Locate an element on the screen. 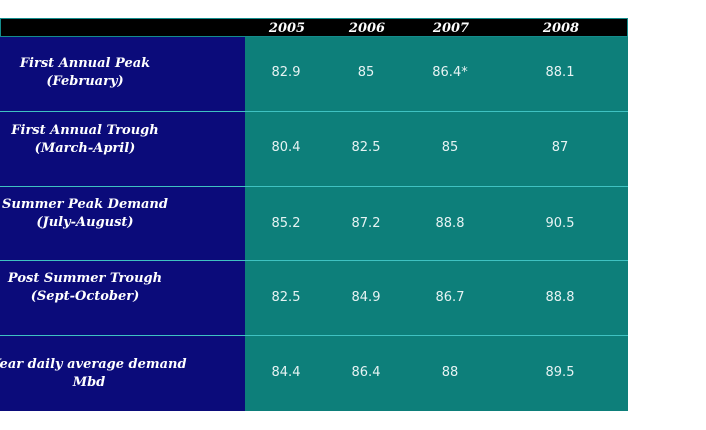 This screenshot has height=430, width=706. row-label-line2: (Sept-October) is located at coordinates (85, 296).